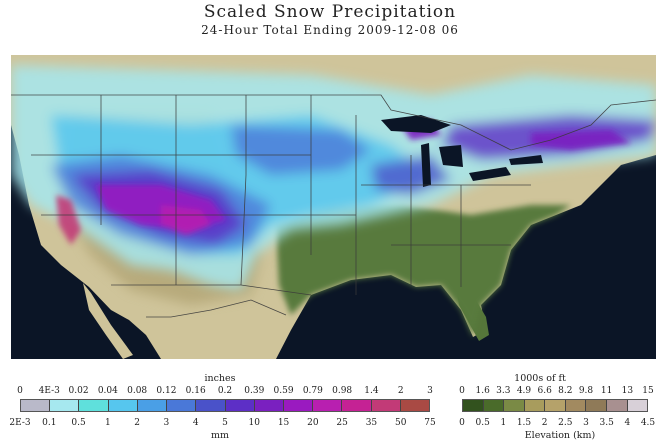 The width and height of the screenshot is (660, 445). Describe the element at coordinates (20, 423) in the screenshot. I see `precip-tick-label: 2E-3` at that location.